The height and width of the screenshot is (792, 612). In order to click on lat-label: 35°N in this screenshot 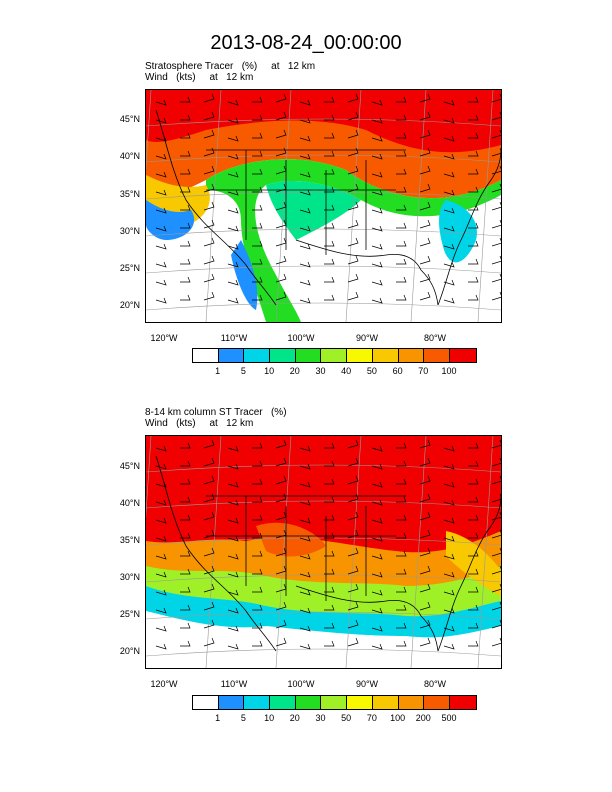, I will do `click(129, 194)`.